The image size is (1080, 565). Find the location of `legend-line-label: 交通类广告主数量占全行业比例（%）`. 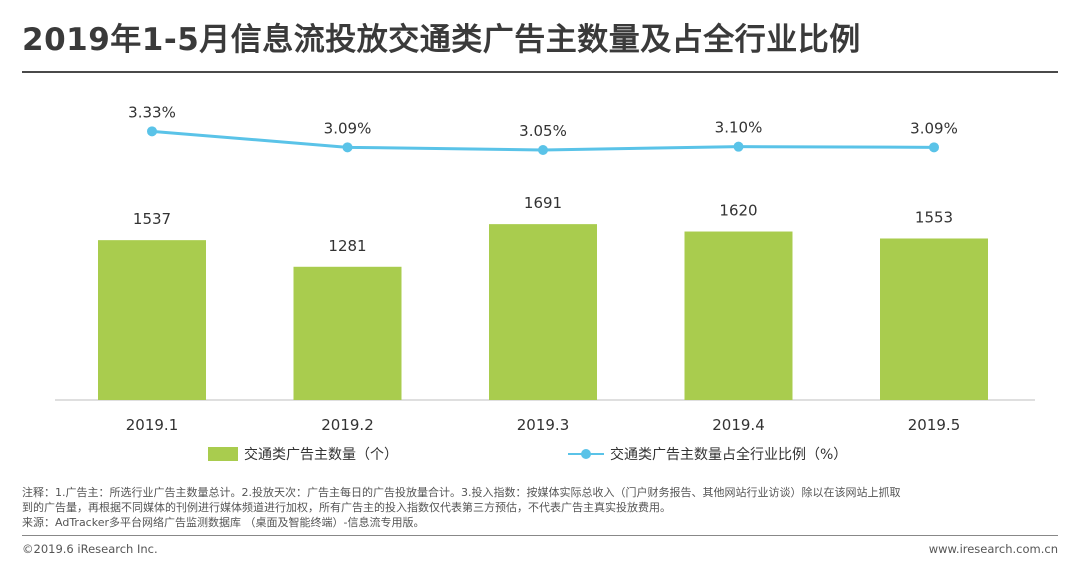

legend-line-label: 交通类广告主数量占全行业比例（%） is located at coordinates (729, 455).